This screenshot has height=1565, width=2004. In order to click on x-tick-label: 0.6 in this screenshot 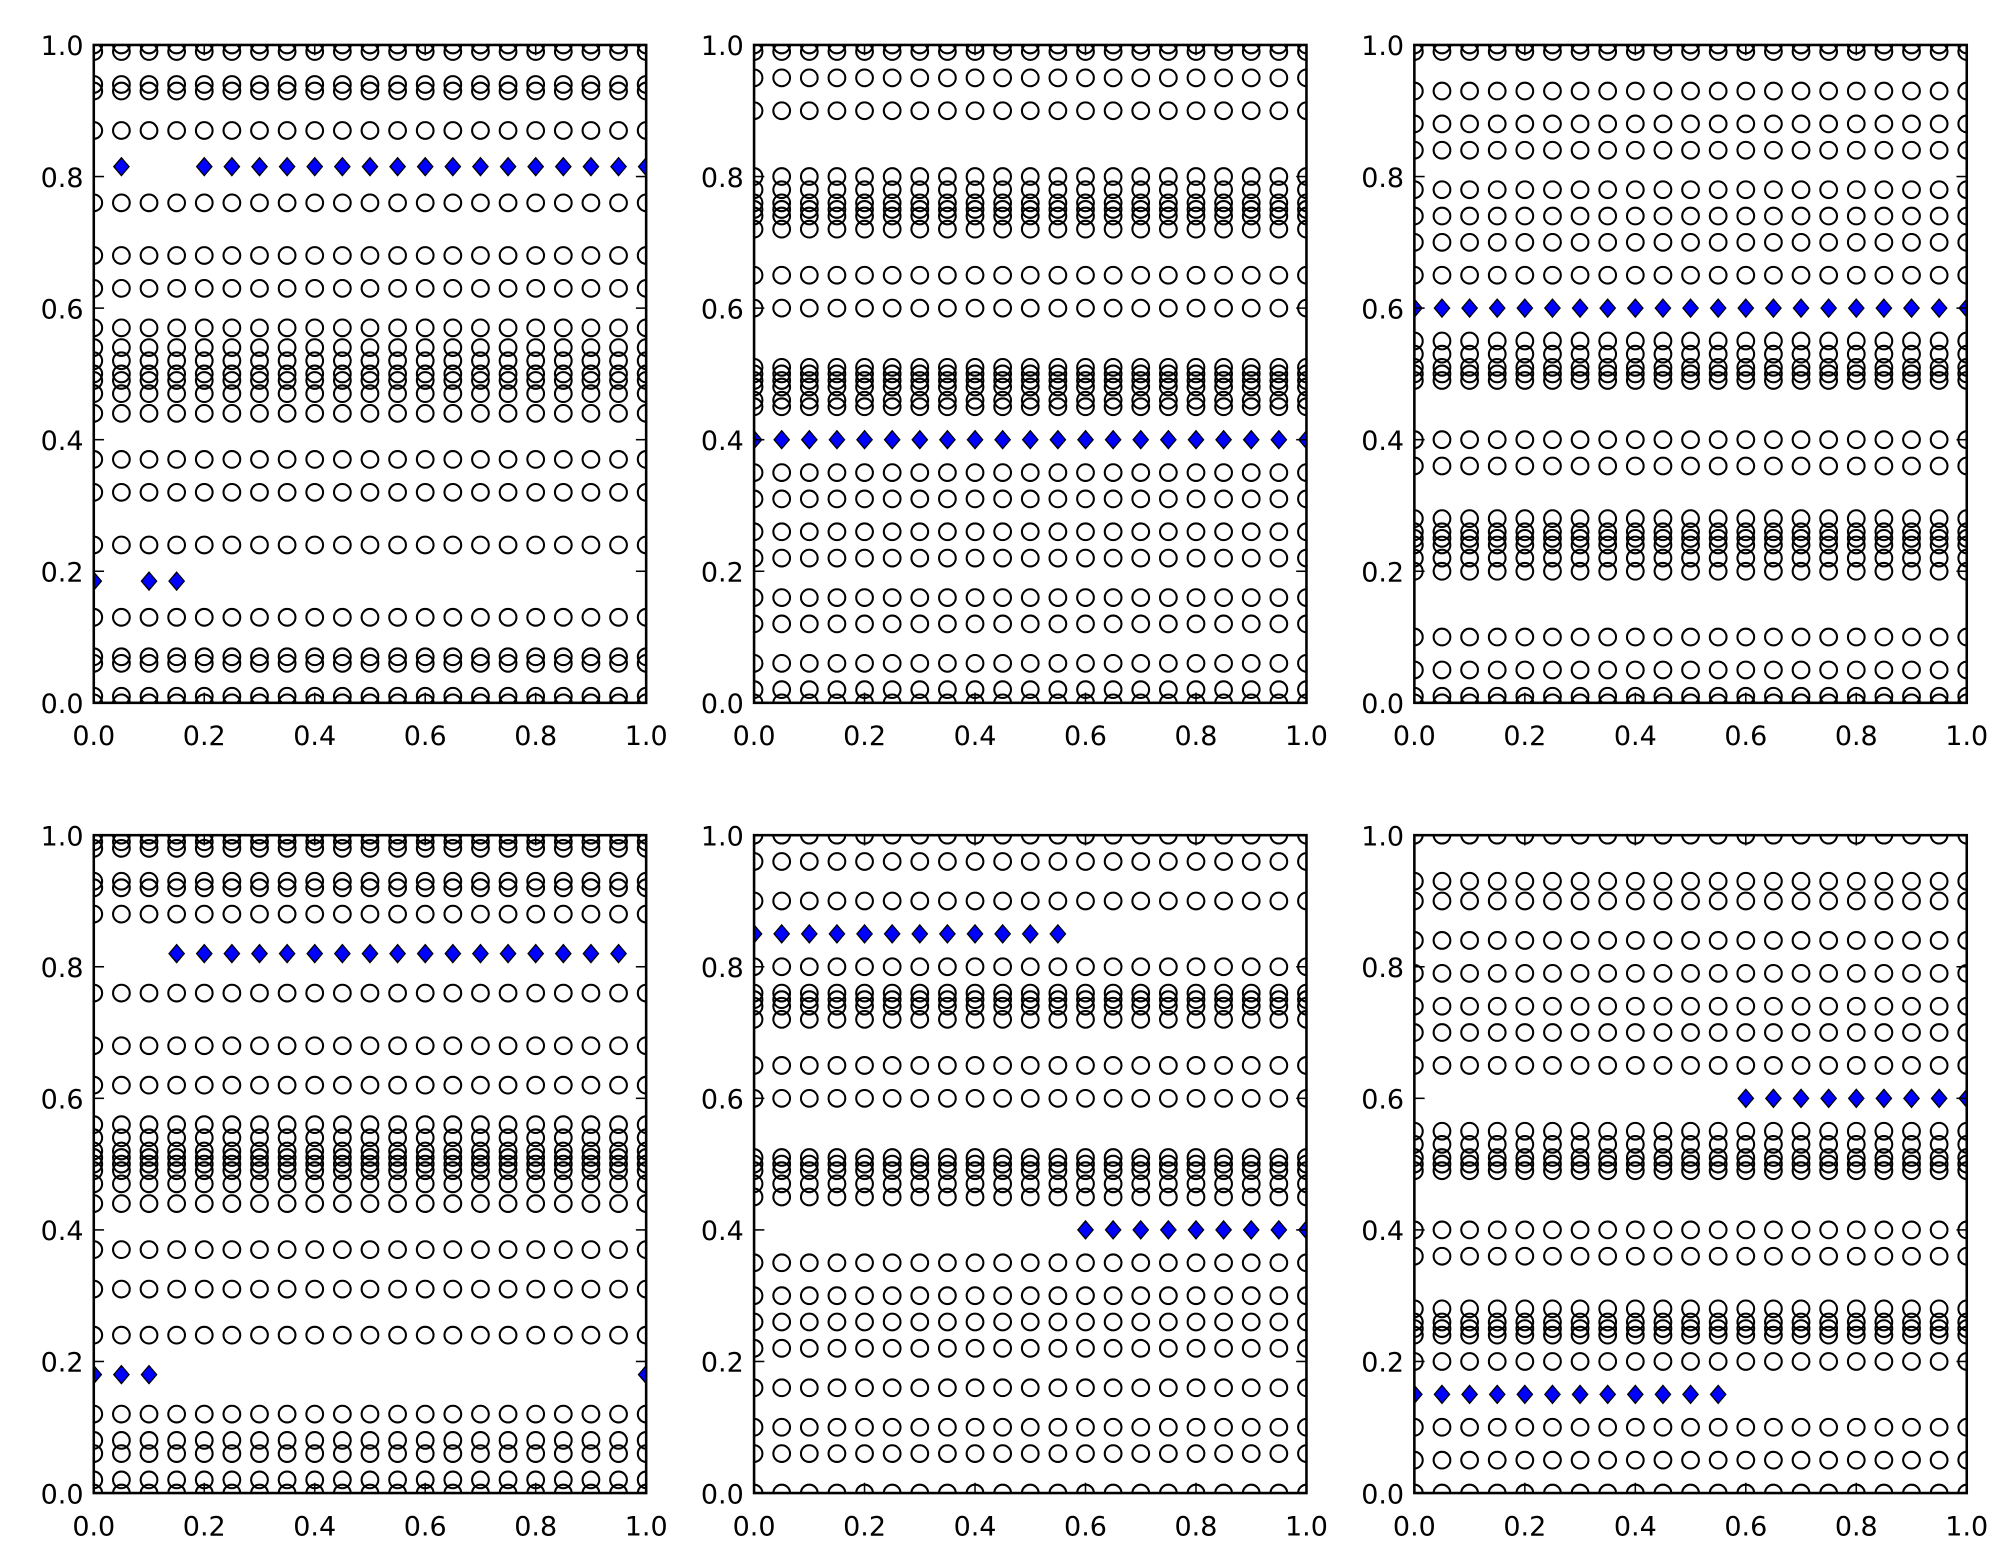, I will do `click(1745, 1526)`.